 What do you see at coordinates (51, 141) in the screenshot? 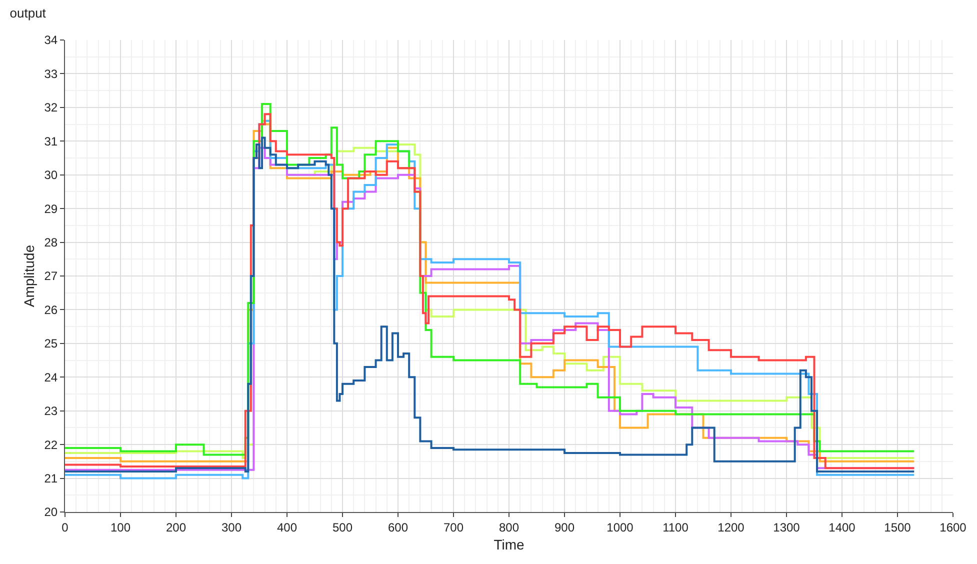
I see `y-tick-label: 31` at bounding box center [51, 141].